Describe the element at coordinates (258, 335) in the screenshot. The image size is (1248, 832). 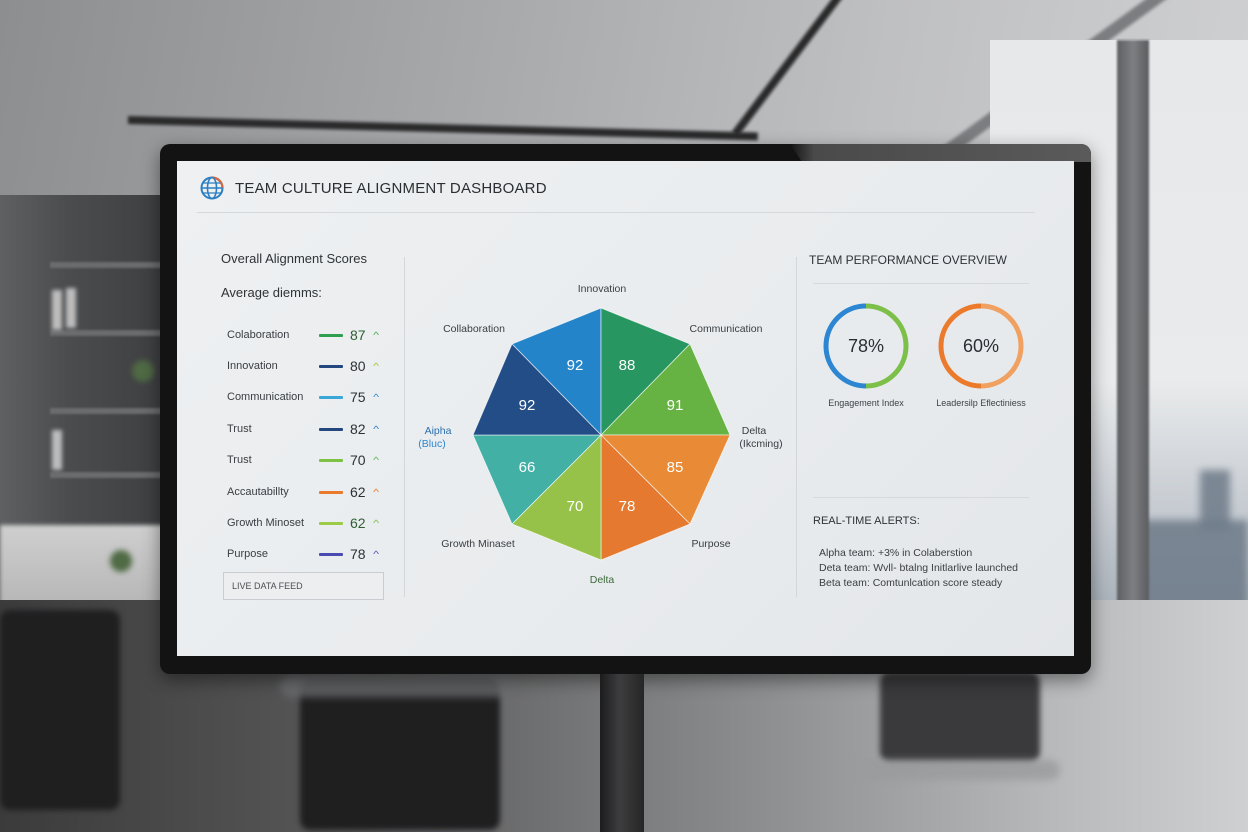
I see `metric-name: Colaboration` at that location.